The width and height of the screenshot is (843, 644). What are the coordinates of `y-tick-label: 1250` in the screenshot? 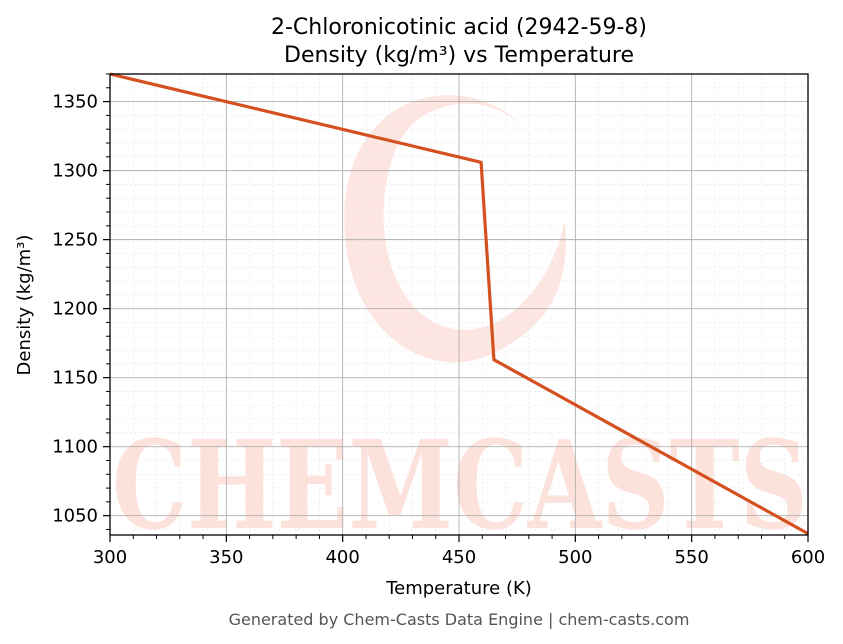 It's located at (75, 240).